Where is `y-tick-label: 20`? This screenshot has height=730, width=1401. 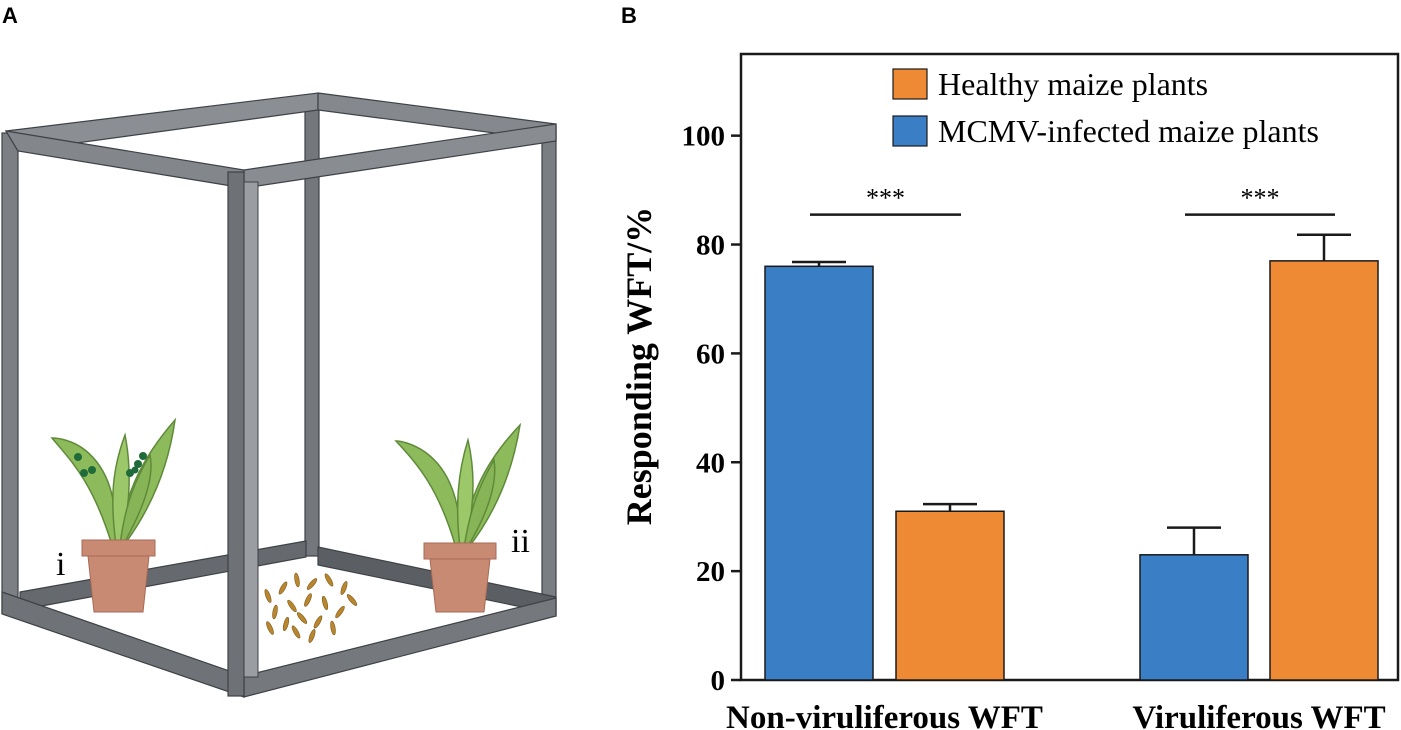 y-tick-label: 20 is located at coordinates (710, 572).